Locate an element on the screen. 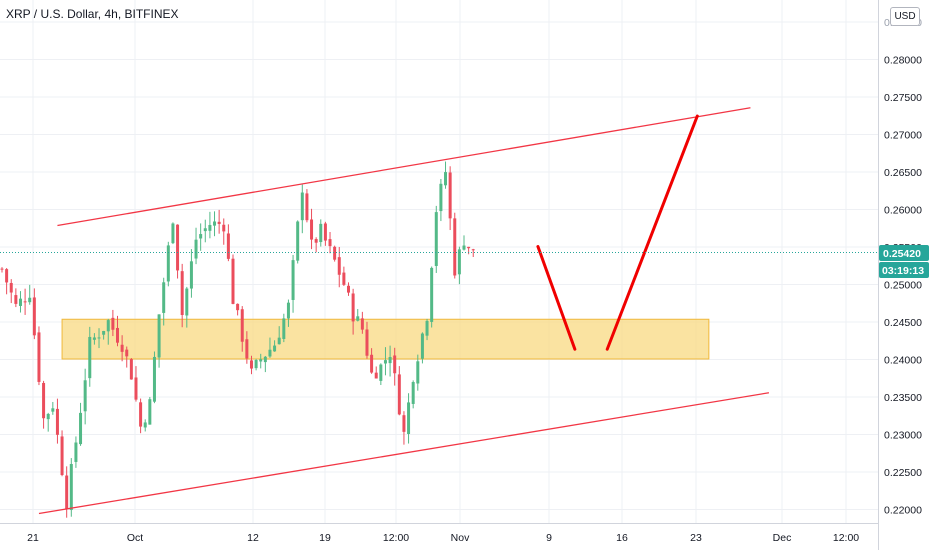 The height and width of the screenshot is (550, 932). time-axis-background is located at coordinates (439, 536).